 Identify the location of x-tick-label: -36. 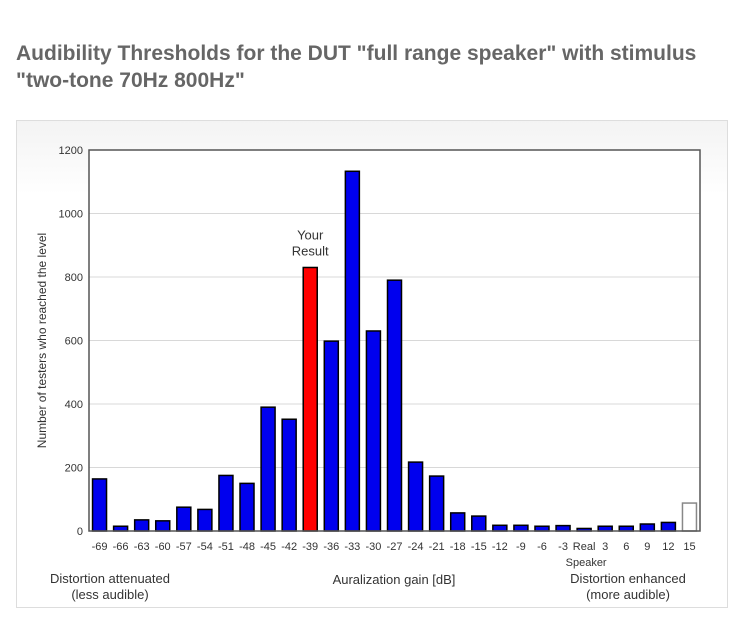
(331, 547).